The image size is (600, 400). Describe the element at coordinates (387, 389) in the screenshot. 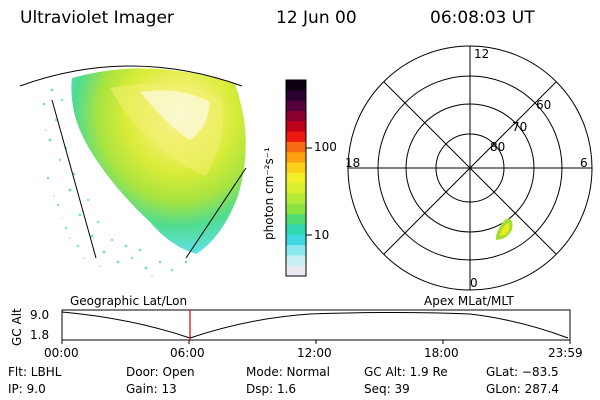

I see `seq-info: Seq: 39` at that location.